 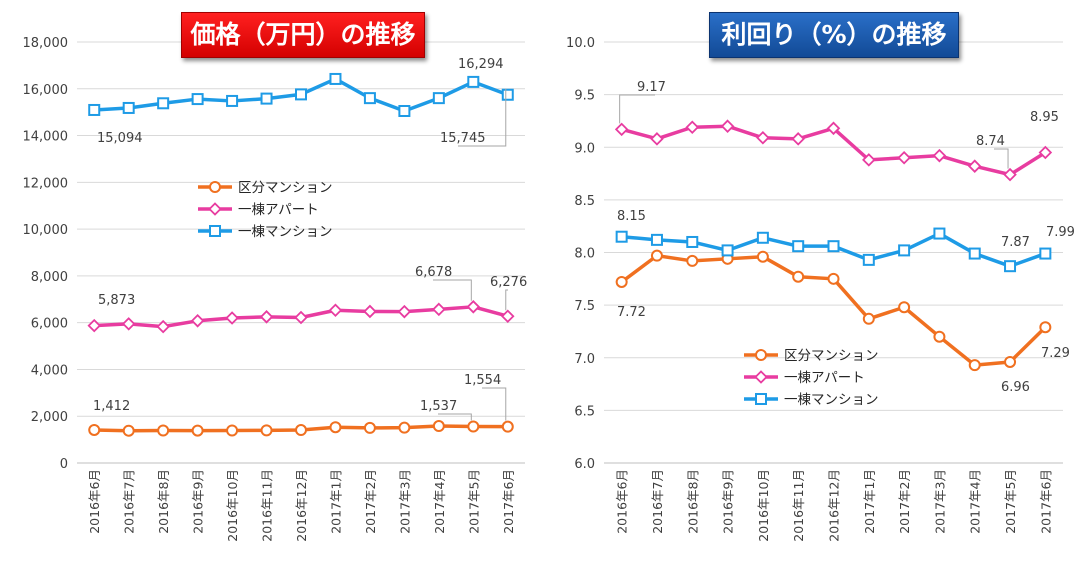 I want to click on data-label: 15,745, so click(x=463, y=138).